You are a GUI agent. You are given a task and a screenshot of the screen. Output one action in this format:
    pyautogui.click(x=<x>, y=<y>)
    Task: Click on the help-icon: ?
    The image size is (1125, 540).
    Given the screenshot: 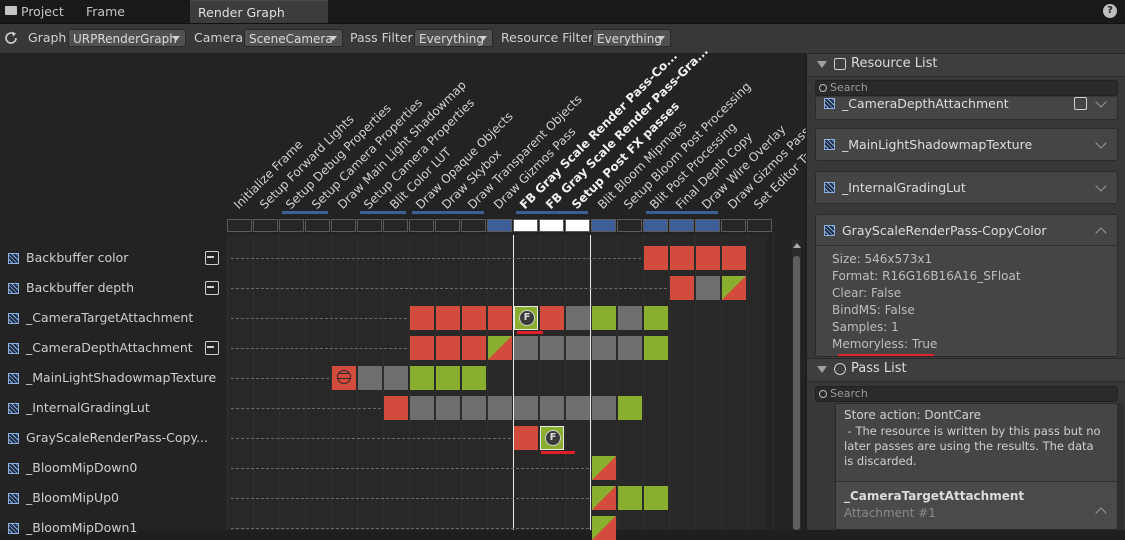 What is the action you would take?
    pyautogui.click(x=1110, y=11)
    